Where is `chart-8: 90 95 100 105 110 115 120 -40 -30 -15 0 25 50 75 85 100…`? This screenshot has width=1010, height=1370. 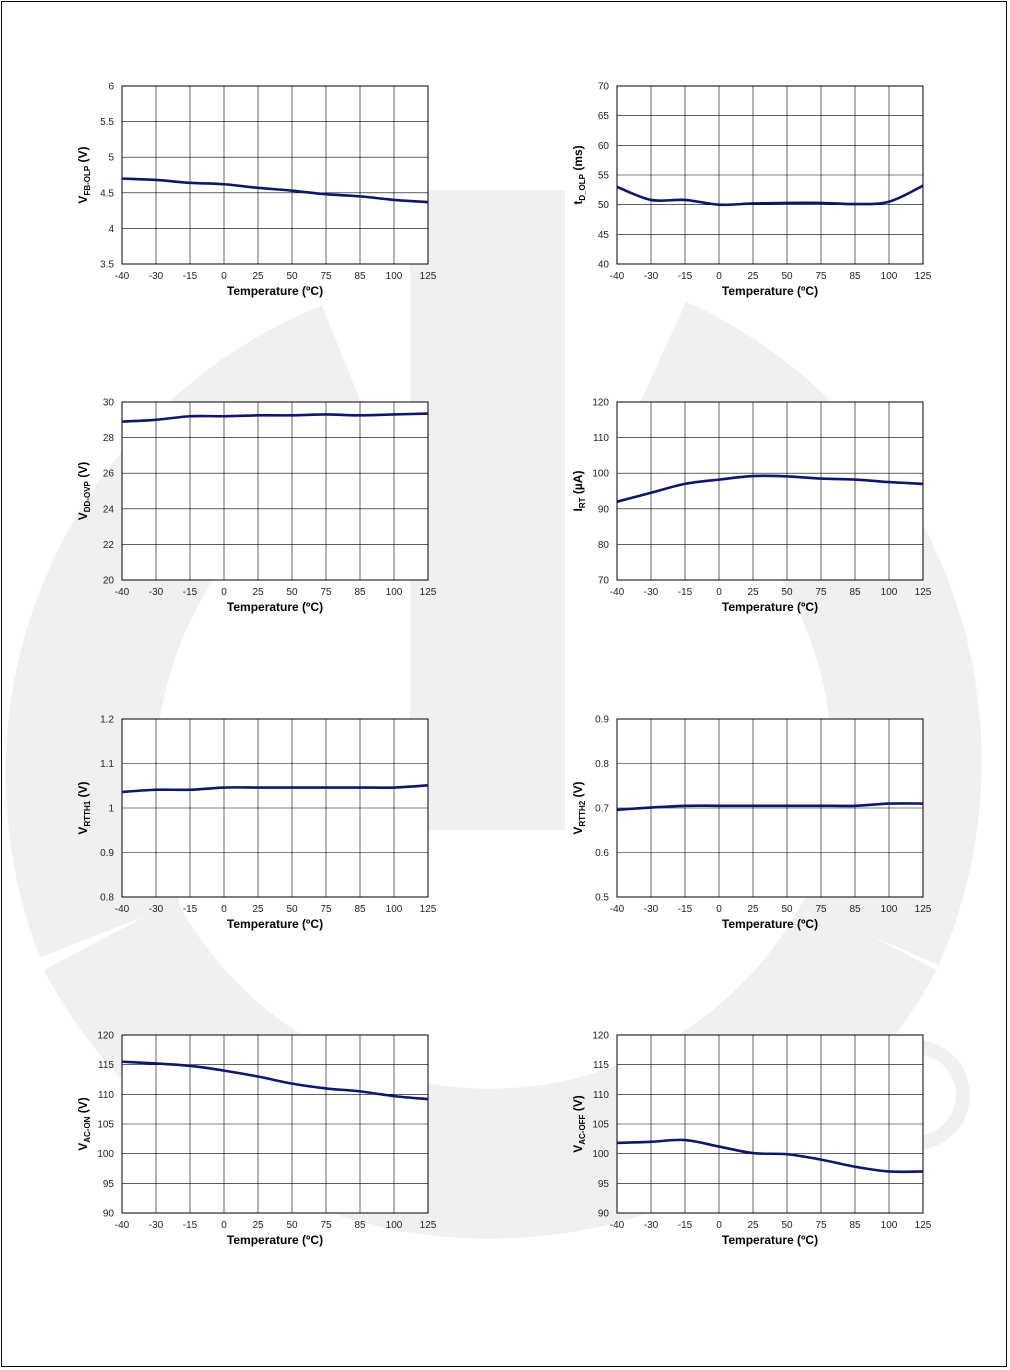
chart-8: 90 95 100 105 110 115 120 -40 -30 -15 0 25 50 75 85 100… is located at coordinates (751, 1139).